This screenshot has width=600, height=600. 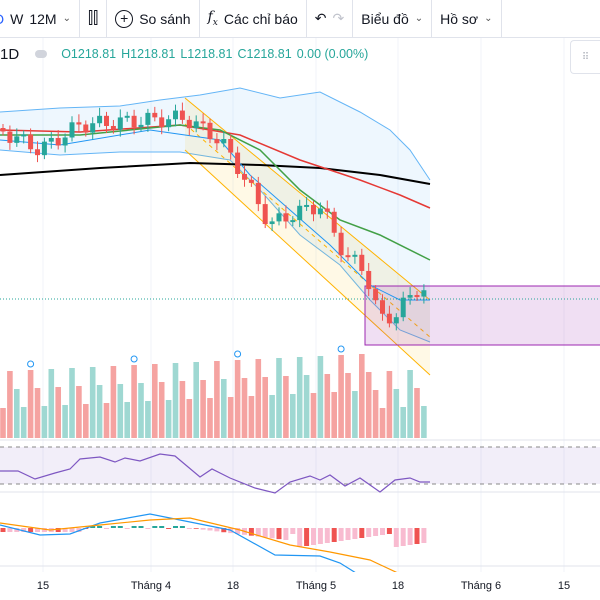 What do you see at coordinates (199, 544) in the screenshot?
I see `signal-line` at bounding box center [199, 544].